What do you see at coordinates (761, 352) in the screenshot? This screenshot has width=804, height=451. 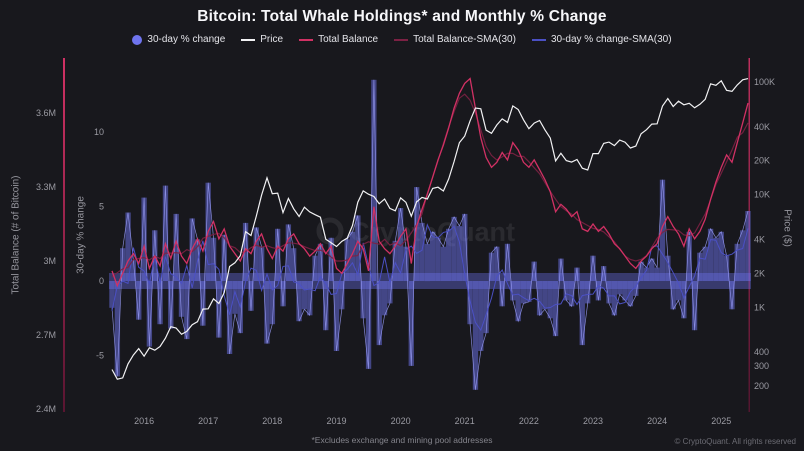 I see `y-tick-price: 400` at bounding box center [761, 352].